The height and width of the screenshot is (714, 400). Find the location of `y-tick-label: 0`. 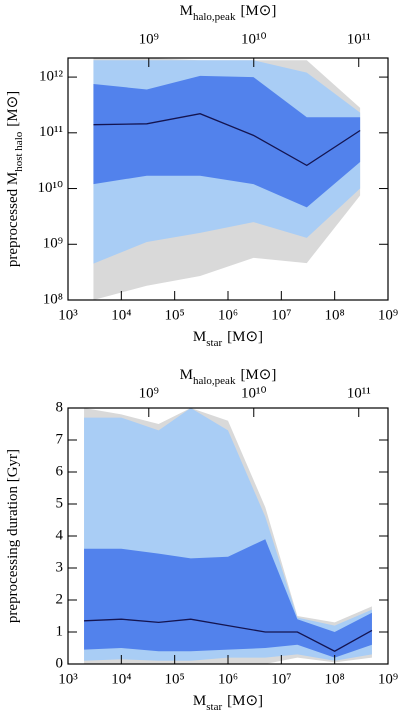

y-tick-label: 0 is located at coordinates (60, 663).